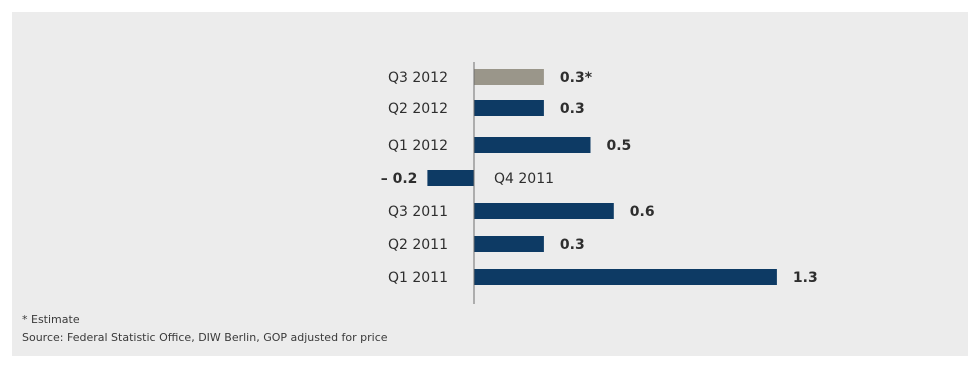  What do you see at coordinates (418, 78) in the screenshot?
I see `category-label: Q3 2012` at bounding box center [418, 78].